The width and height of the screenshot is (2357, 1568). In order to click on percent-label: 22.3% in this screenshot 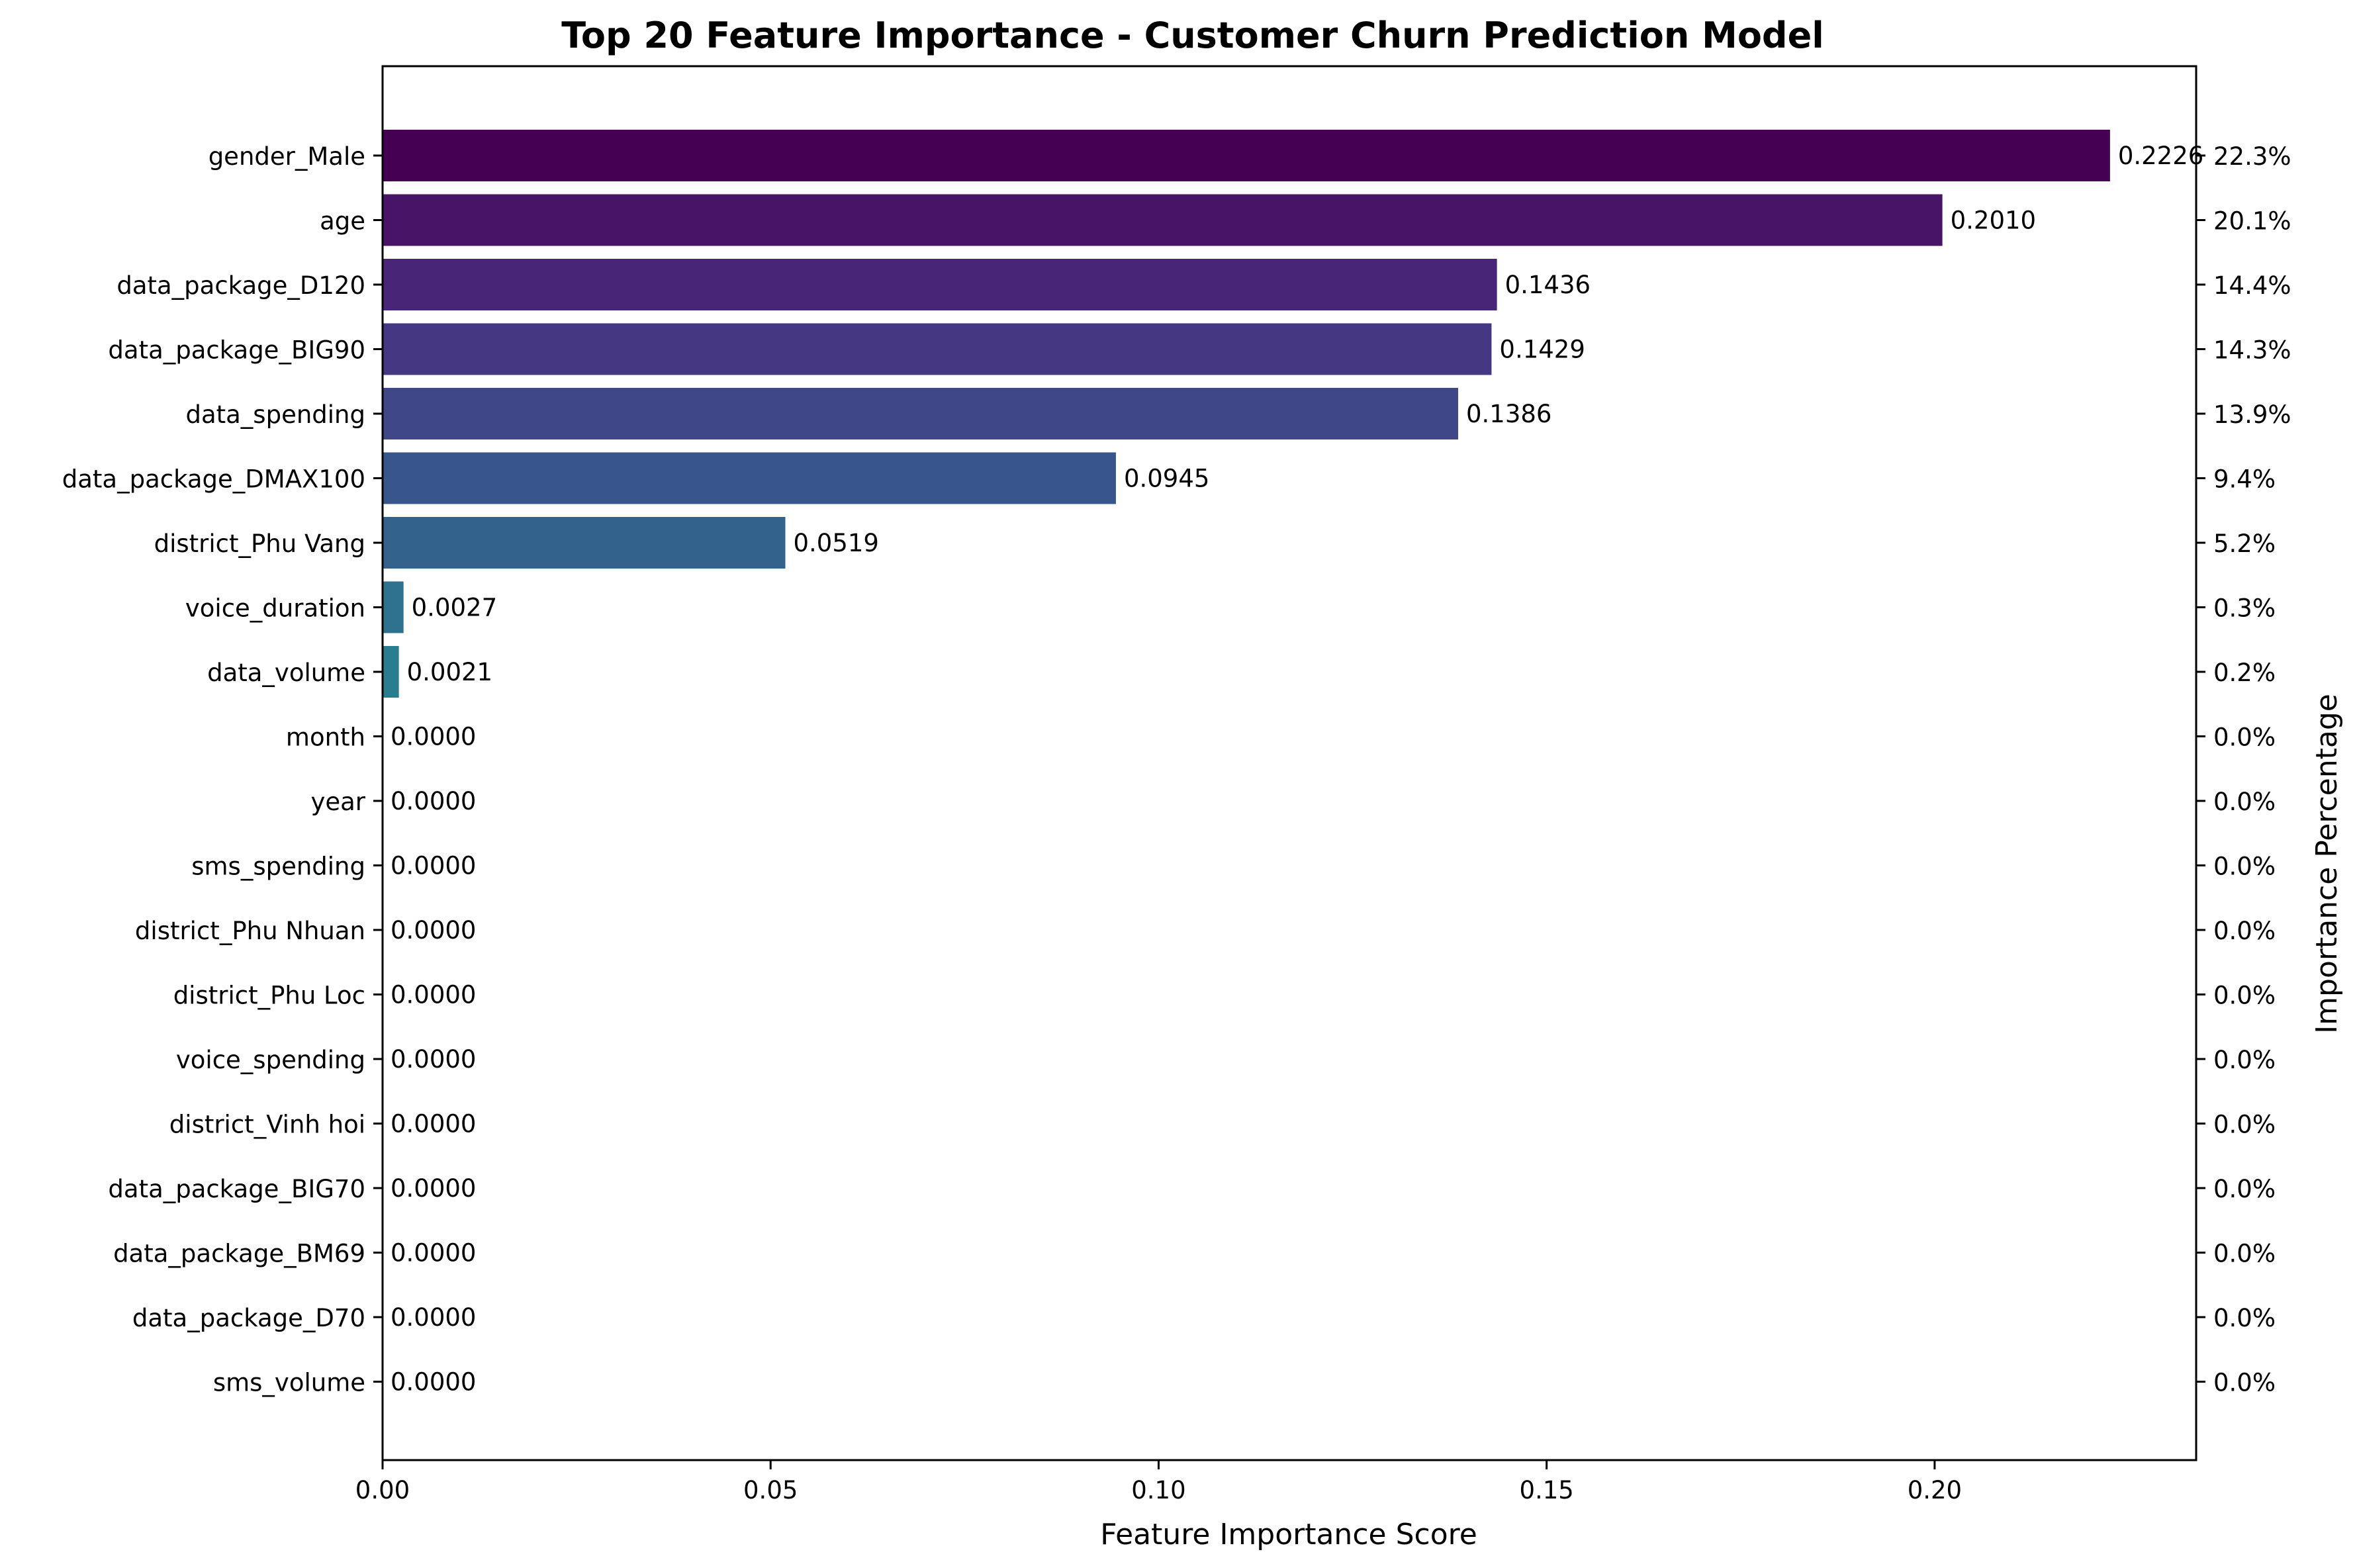, I will do `click(2252, 156)`.